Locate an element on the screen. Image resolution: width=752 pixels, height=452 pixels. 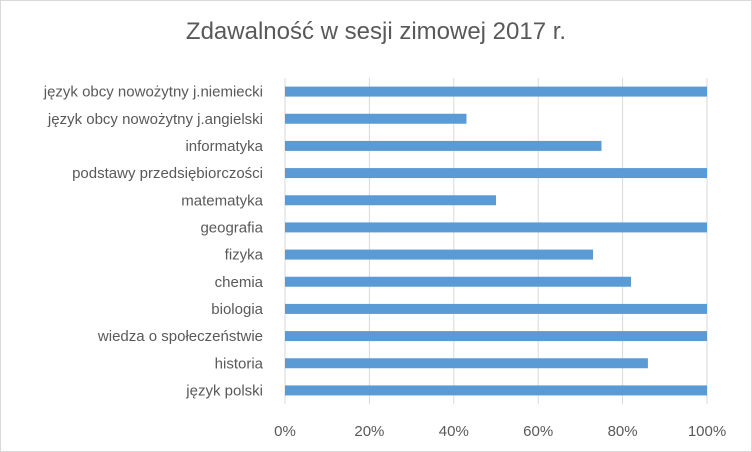
category-label: podstawy przedsiębiorczości is located at coordinates (167, 173).